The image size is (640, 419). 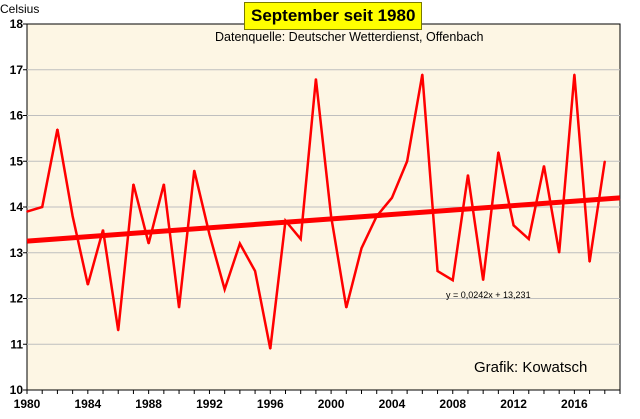 I want to click on x-tick-label: 2012, so click(x=513, y=404).